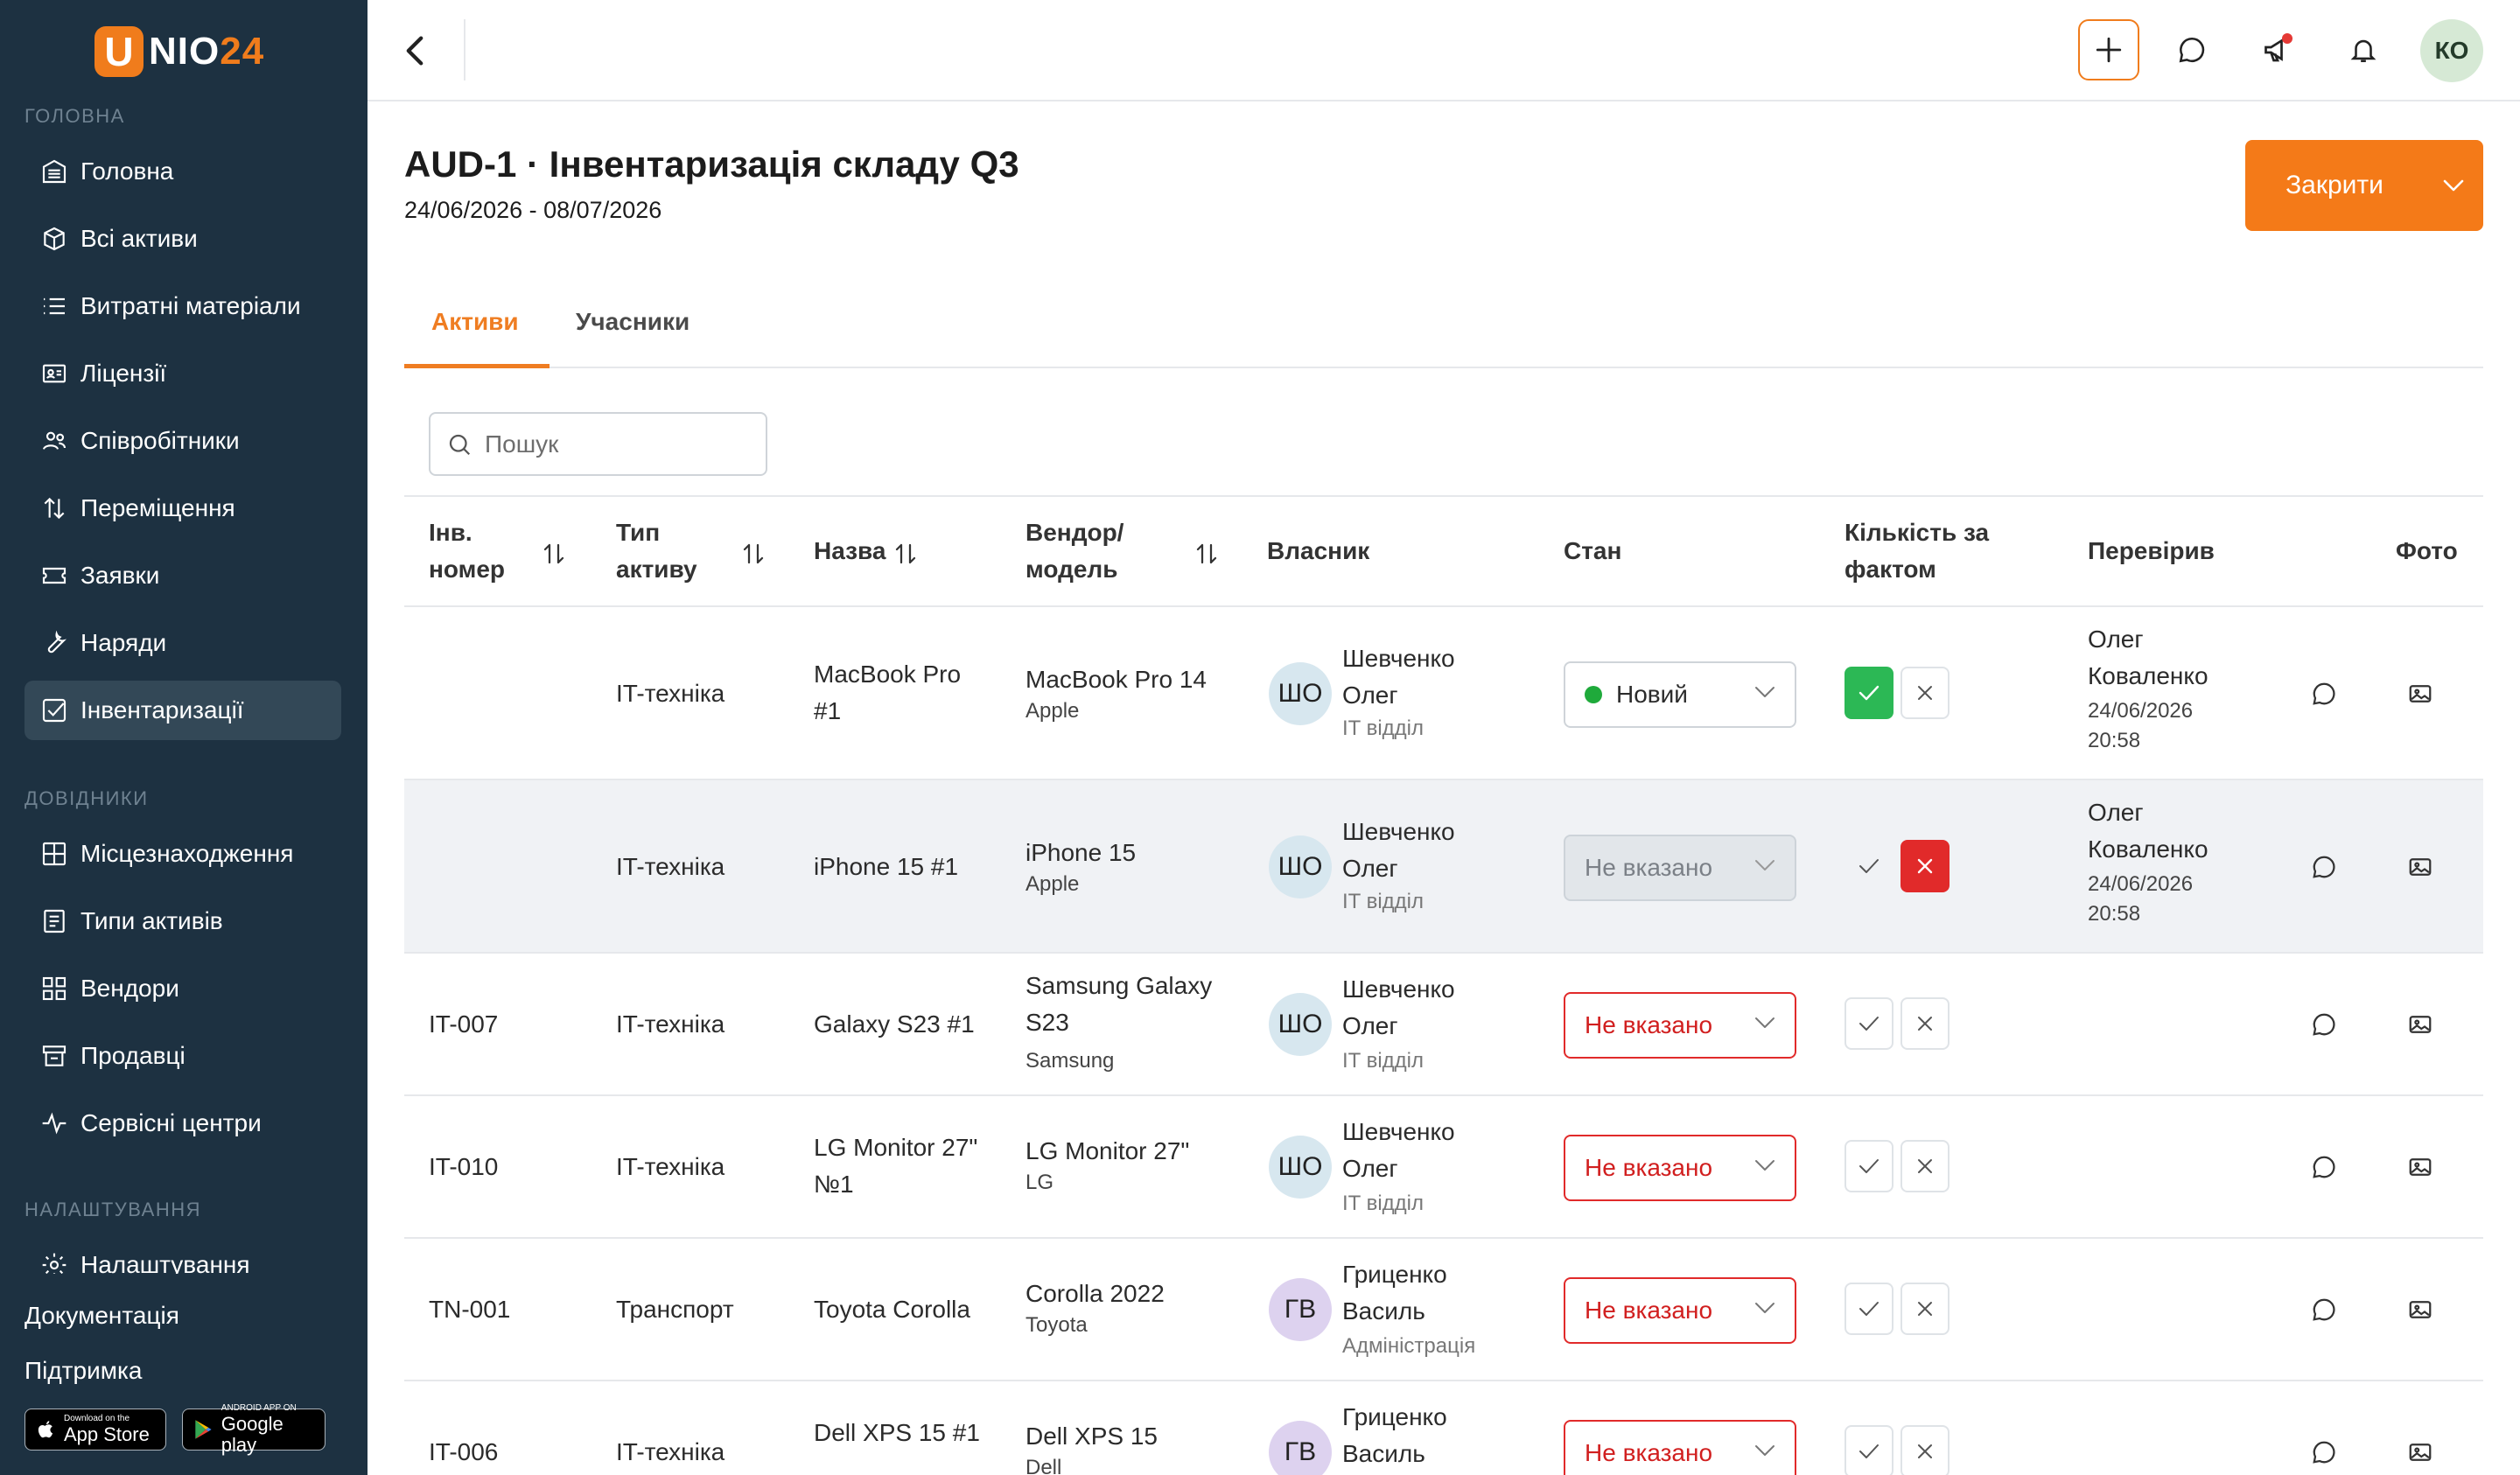  I want to click on search-input, so click(616, 444).